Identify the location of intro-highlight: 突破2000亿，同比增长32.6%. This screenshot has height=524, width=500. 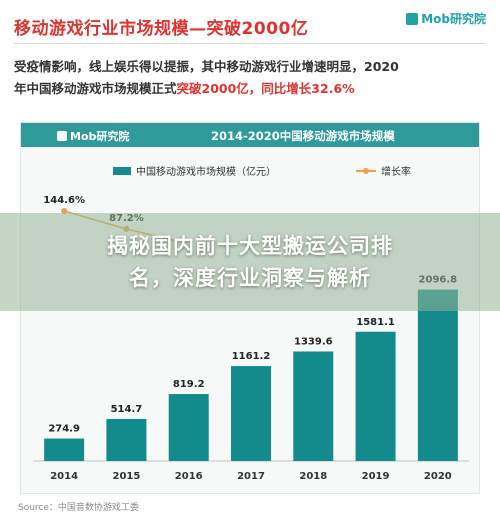
(265, 88).